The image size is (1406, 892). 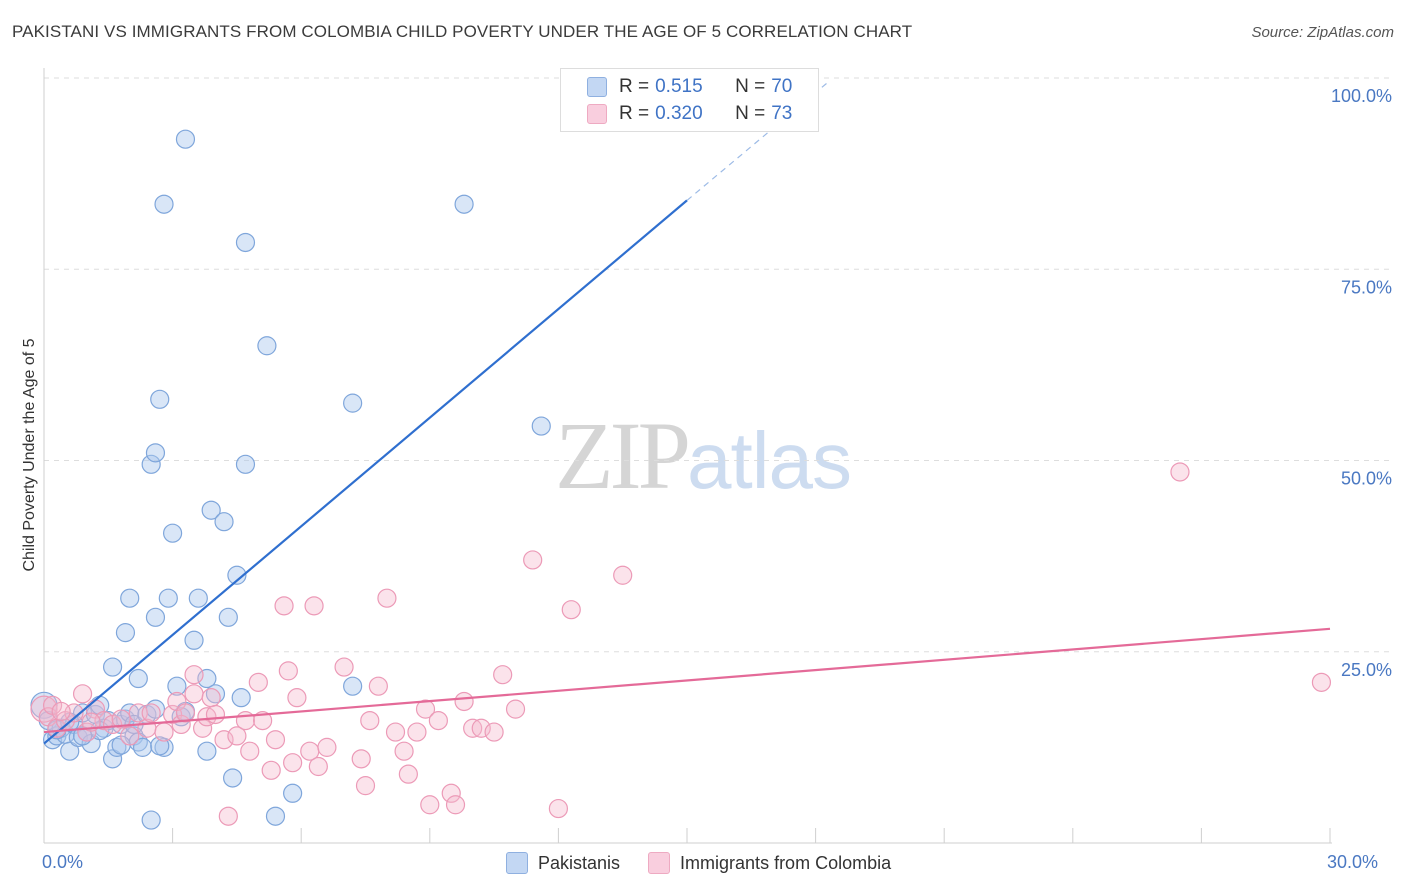 I want to click on y-tick-label: 75.0%, so click(x=1366, y=287).